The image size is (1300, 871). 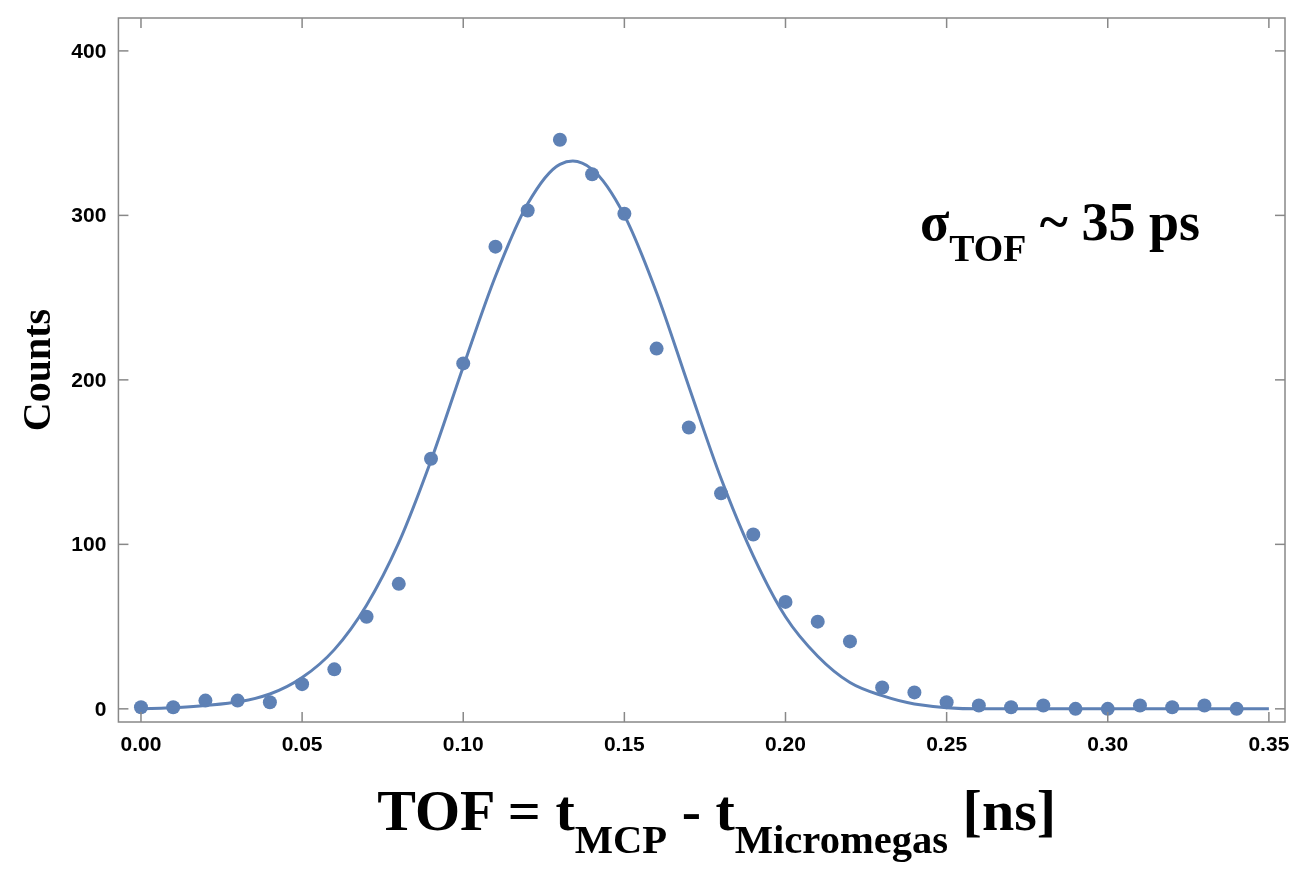 What do you see at coordinates (785, 743) in the screenshot?
I see `x-tick-label: 0.20` at bounding box center [785, 743].